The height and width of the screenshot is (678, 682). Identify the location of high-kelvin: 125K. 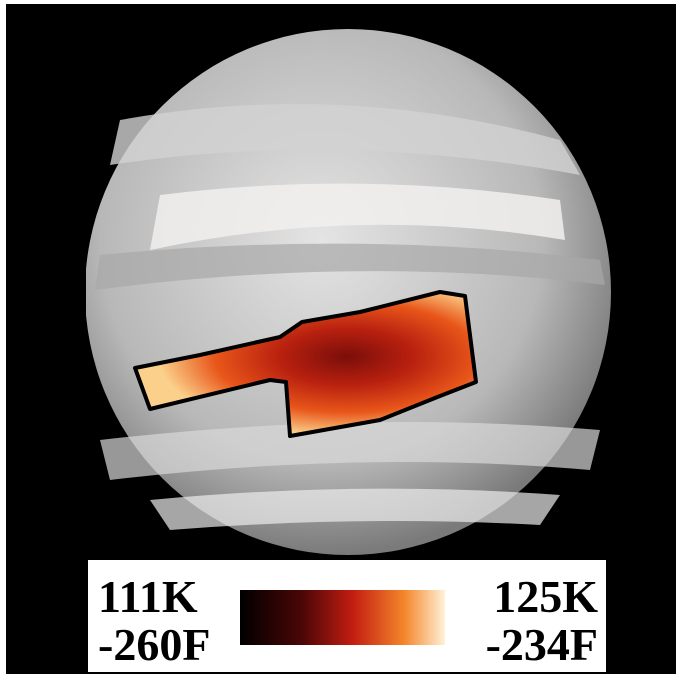
(545, 596).